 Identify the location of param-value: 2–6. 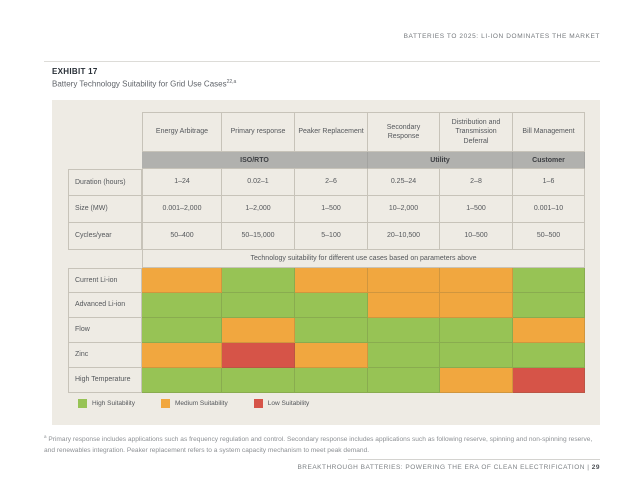
(331, 182).